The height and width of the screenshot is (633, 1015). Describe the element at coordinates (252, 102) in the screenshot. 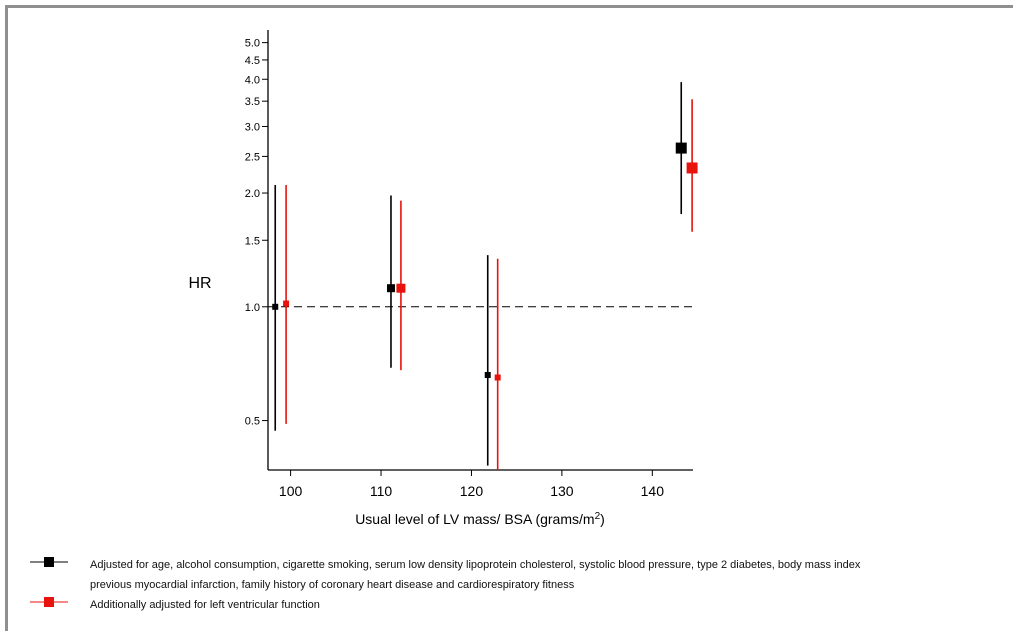

I see `y-tick-label: 3.5` at that location.